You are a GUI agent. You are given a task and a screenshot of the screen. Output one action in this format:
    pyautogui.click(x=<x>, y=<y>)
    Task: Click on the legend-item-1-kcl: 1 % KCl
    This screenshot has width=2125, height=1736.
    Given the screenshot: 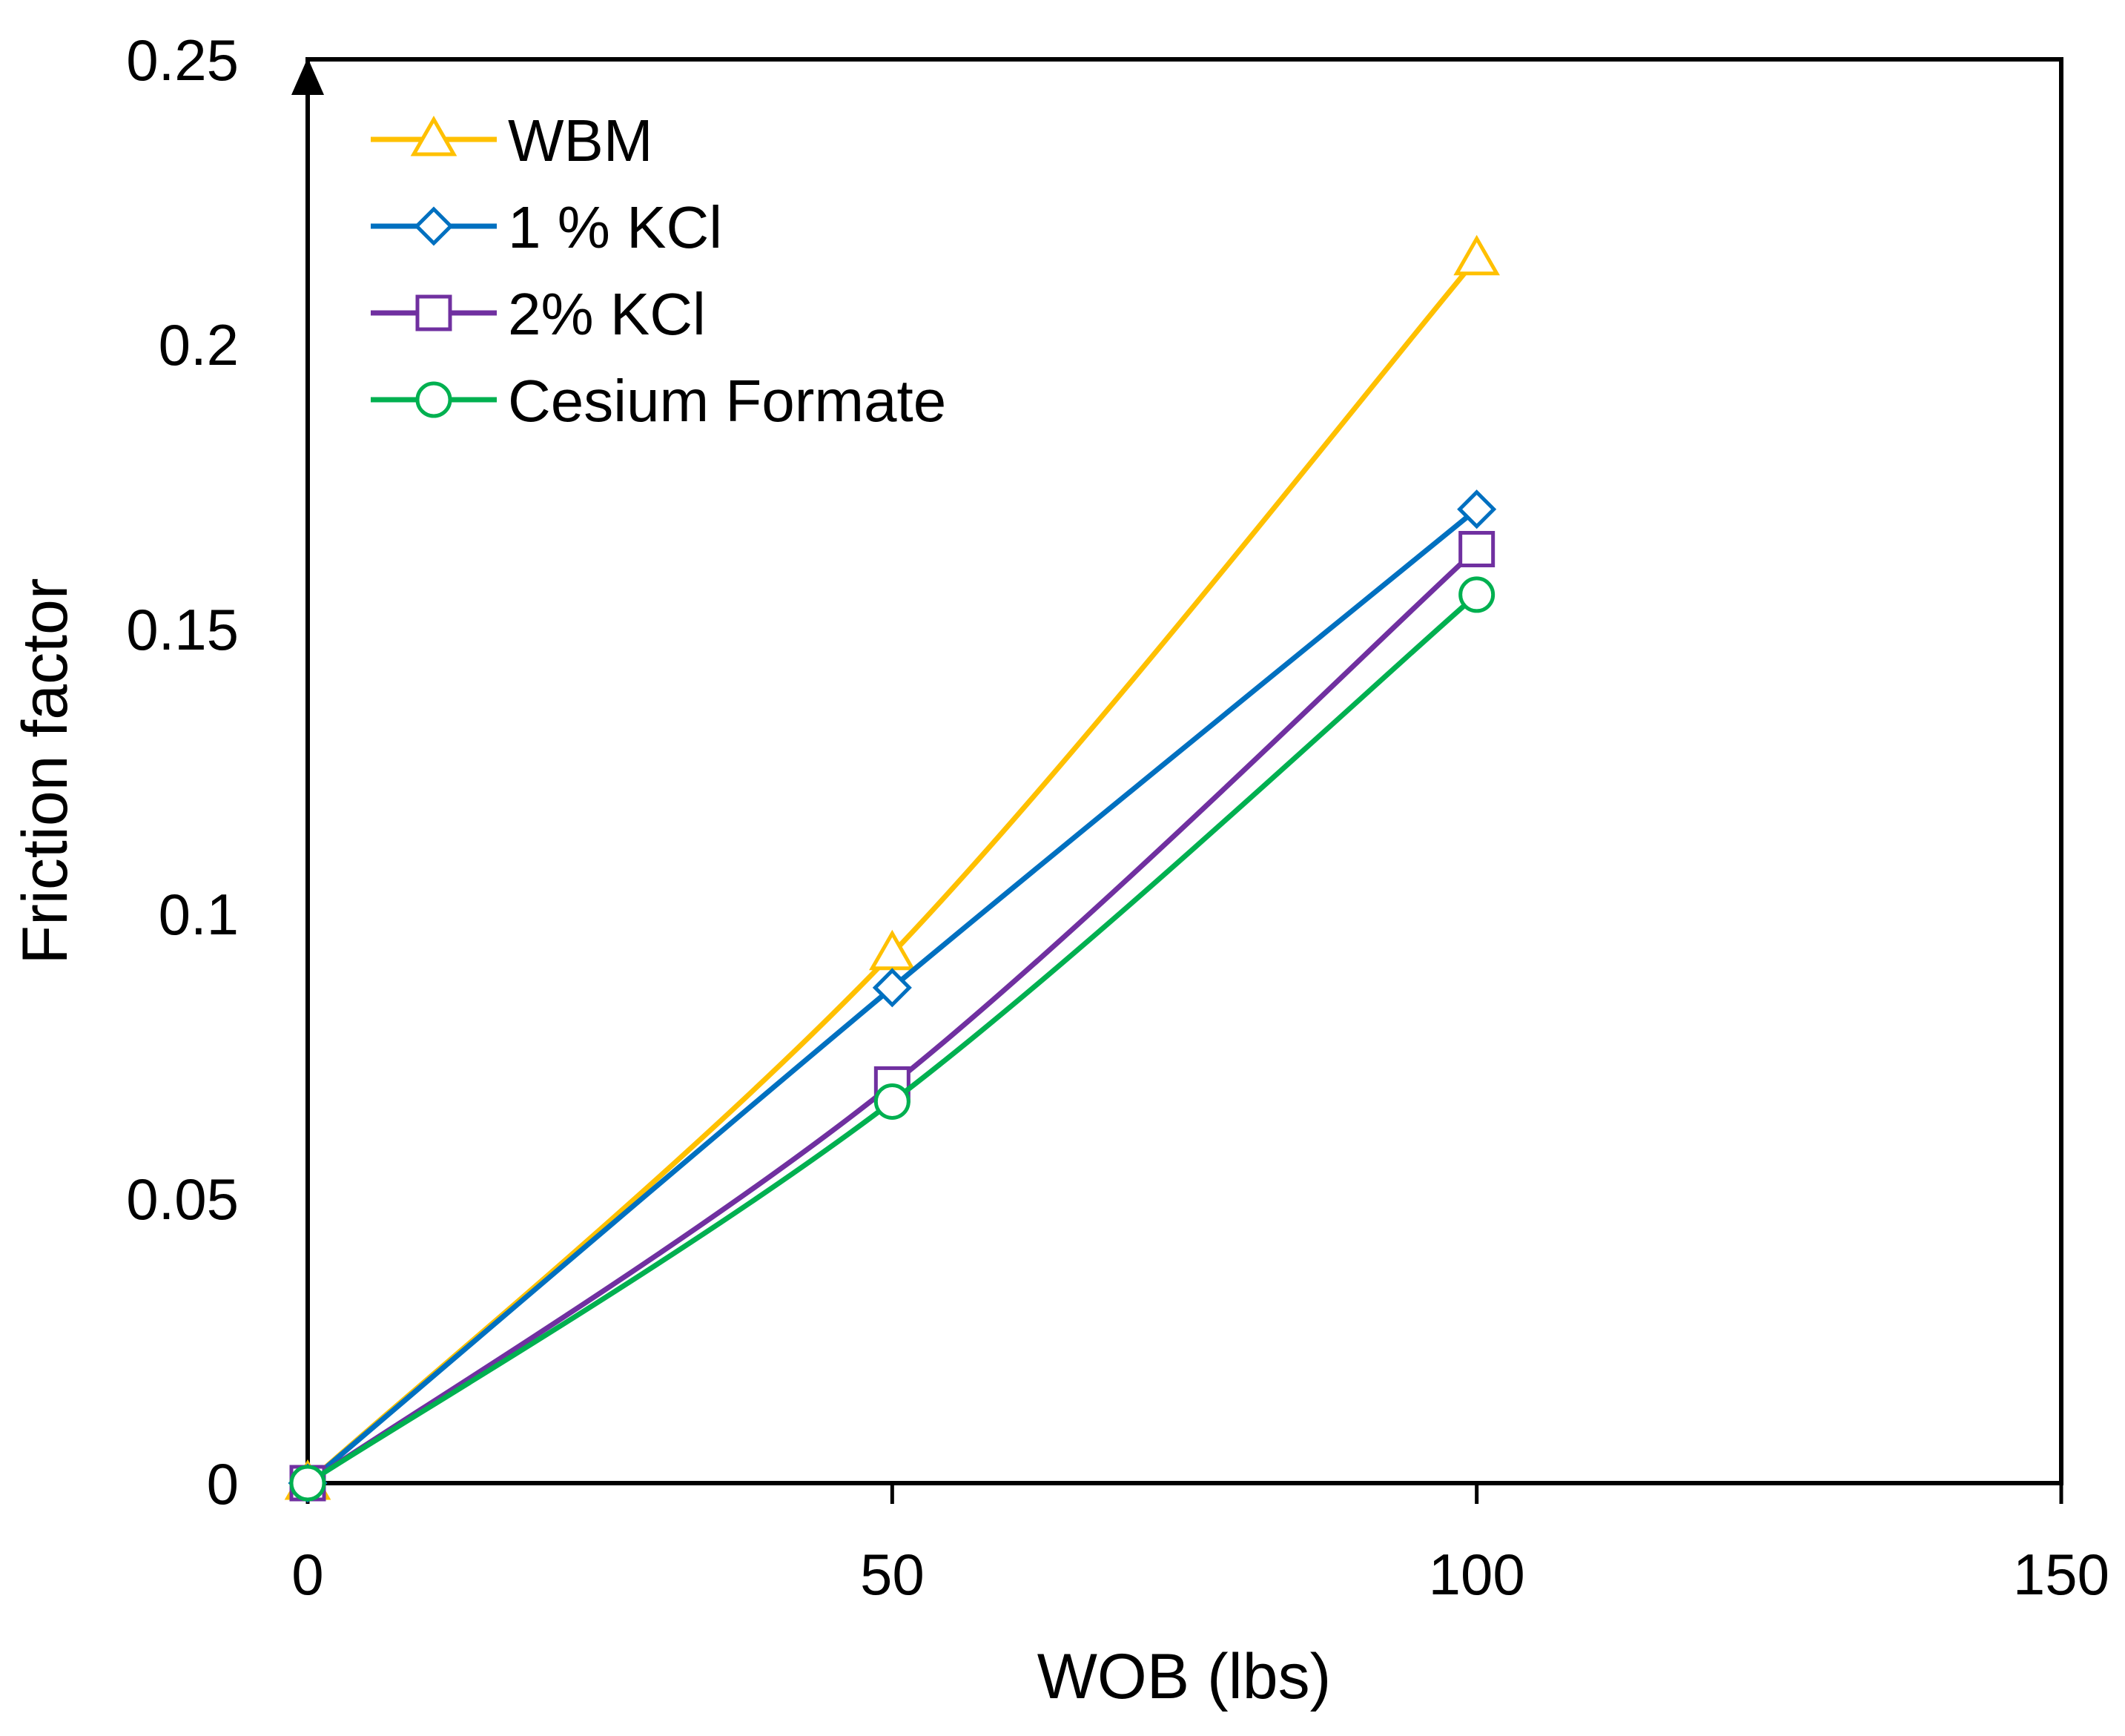 What is the action you would take?
    pyautogui.click(x=546, y=227)
    